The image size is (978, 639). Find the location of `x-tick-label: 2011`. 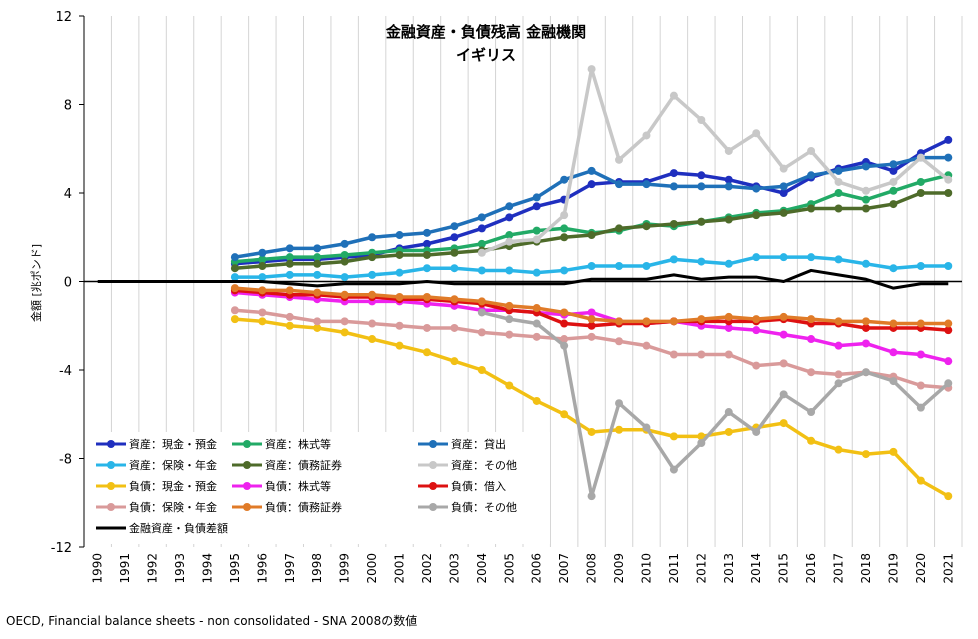

x-tick-label: 2011 is located at coordinates (674, 568).